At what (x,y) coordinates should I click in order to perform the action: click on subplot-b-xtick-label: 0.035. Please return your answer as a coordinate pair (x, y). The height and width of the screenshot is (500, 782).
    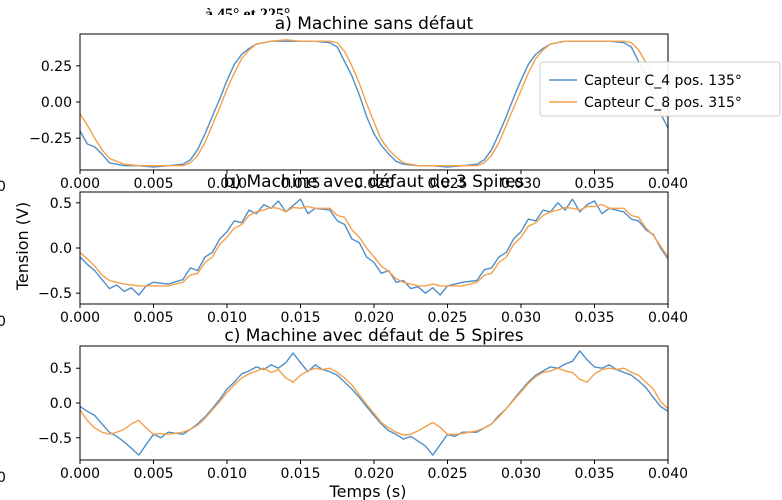
    Looking at the image, I should click on (594, 318).